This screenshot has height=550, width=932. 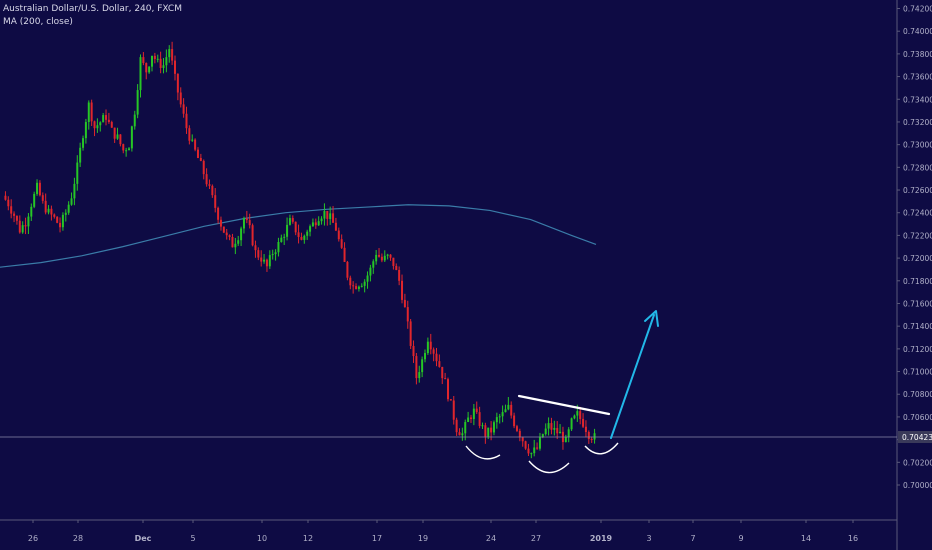 What do you see at coordinates (740, 538) in the screenshot?
I see `x-tick-label: 9` at bounding box center [740, 538].